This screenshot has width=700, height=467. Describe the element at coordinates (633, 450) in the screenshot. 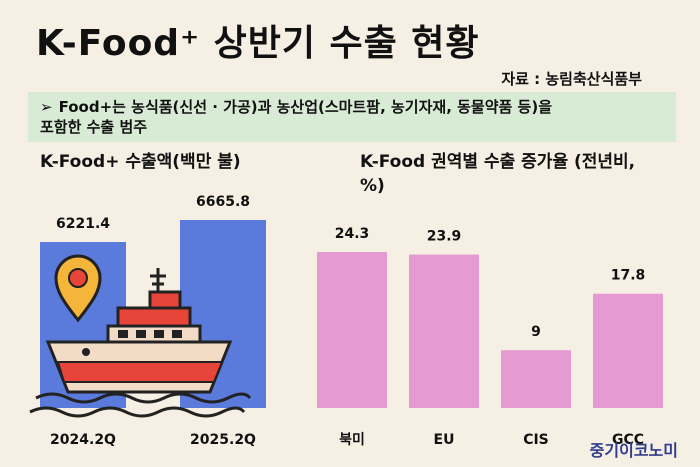

I see `brand-logo: 중기이코노미` at that location.